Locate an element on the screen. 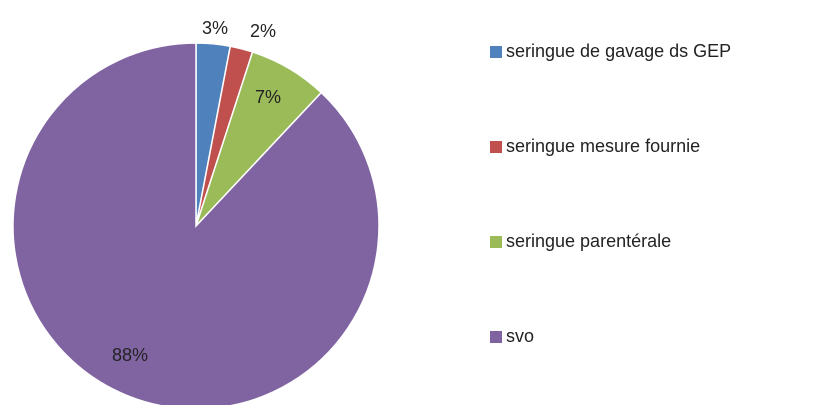  legend-label: seringue parentérale is located at coordinates (588, 241).